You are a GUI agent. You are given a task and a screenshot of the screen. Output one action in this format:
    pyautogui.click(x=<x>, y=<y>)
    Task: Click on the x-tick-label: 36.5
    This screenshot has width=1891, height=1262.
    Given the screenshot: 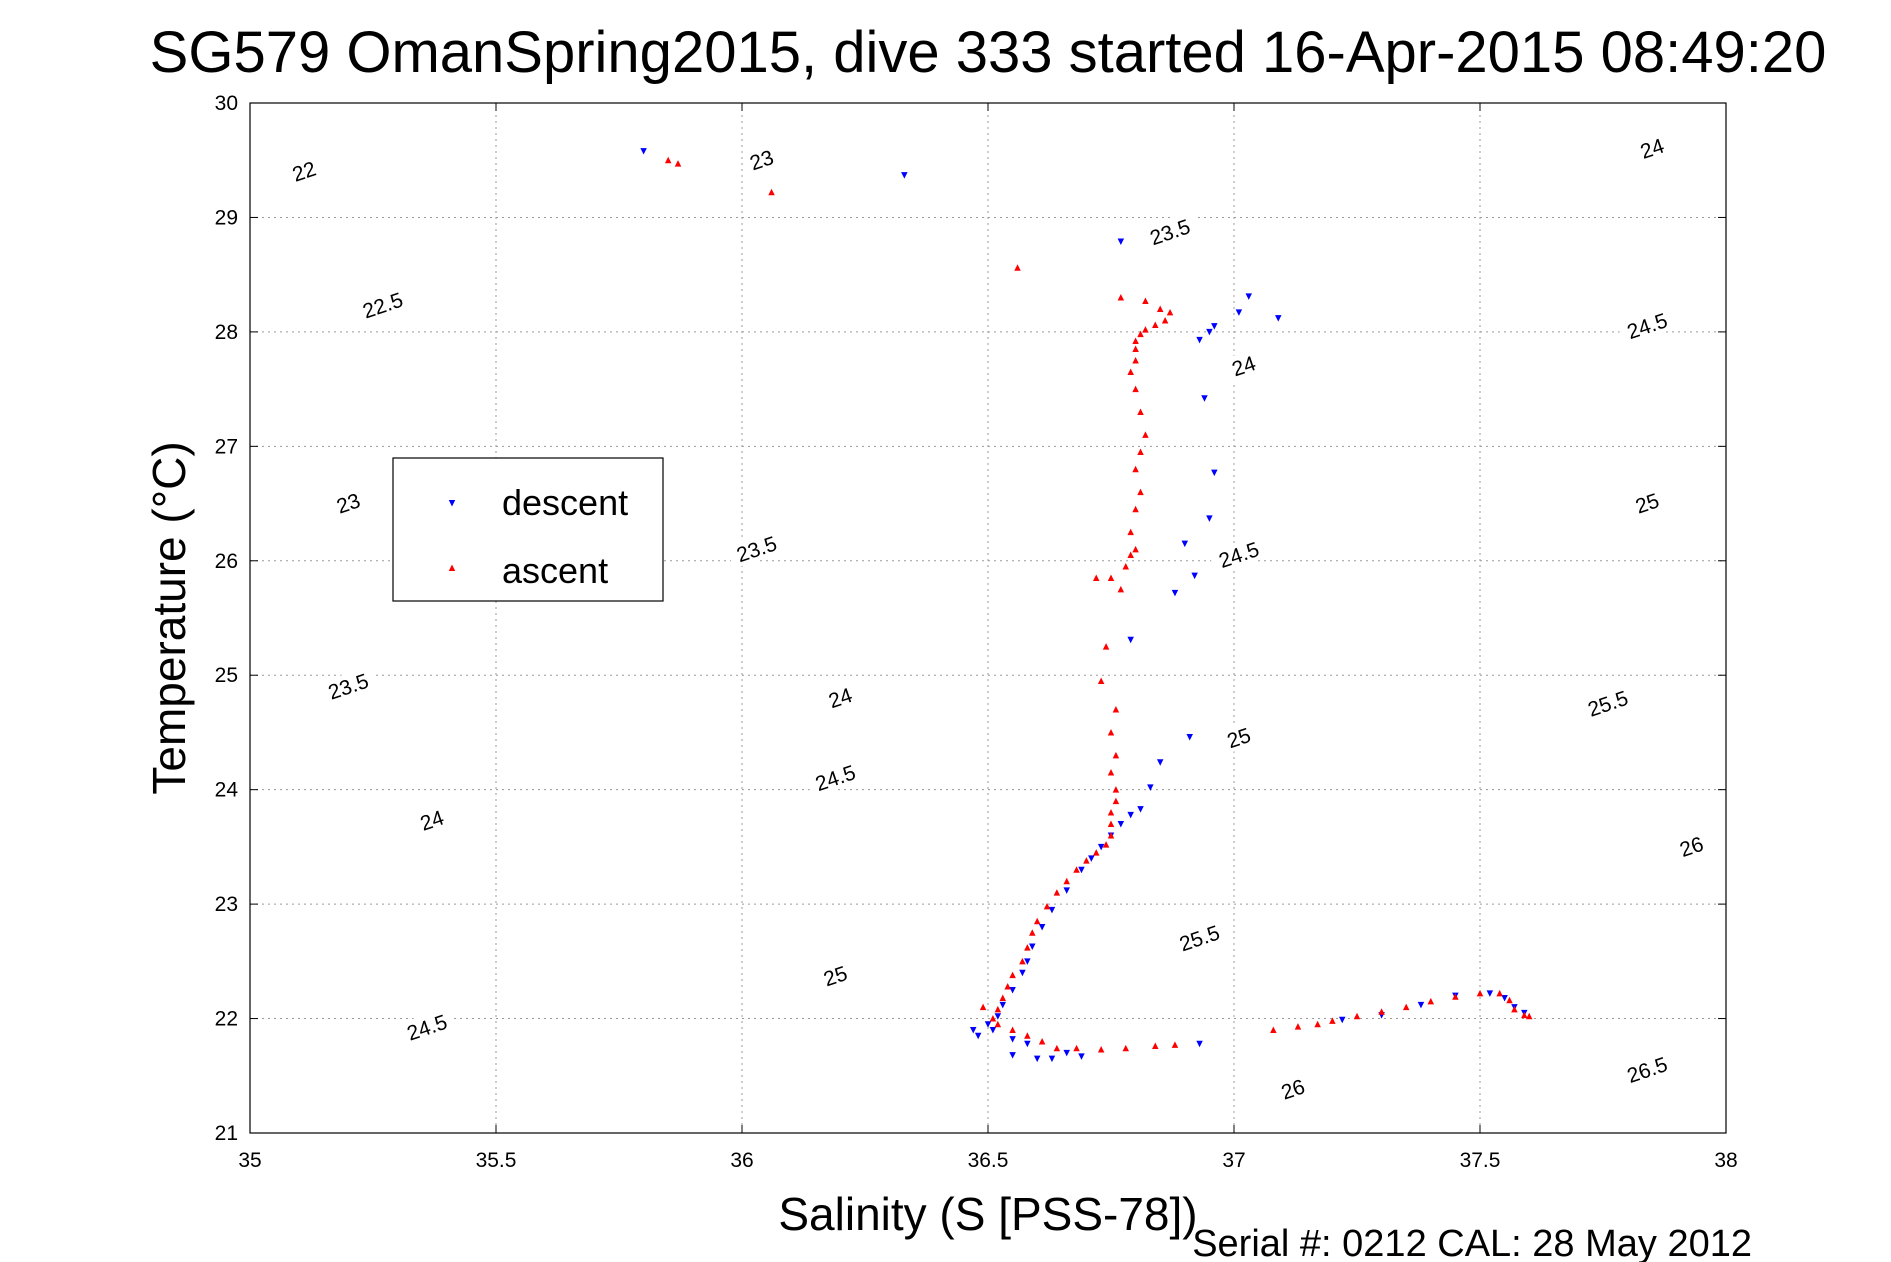 What is the action you would take?
    pyautogui.click(x=988, y=1160)
    